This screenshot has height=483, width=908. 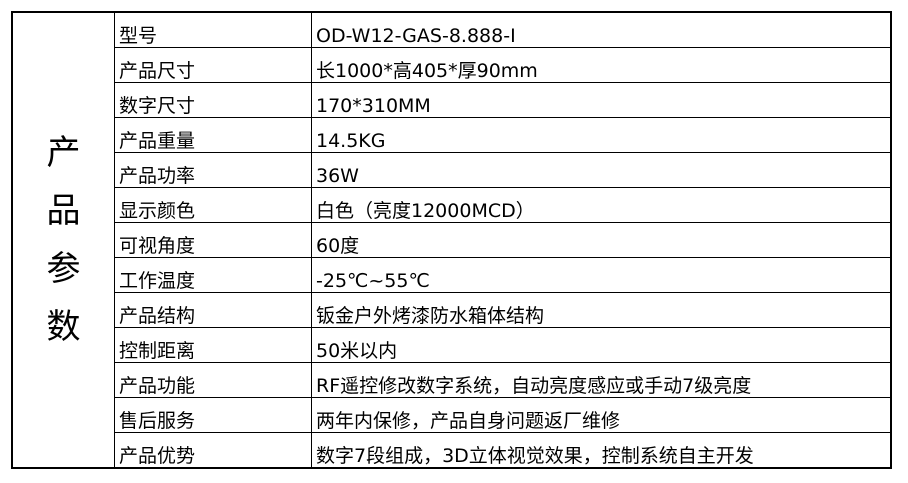 I want to click on spec-label: 产品功率, so click(x=213, y=170).